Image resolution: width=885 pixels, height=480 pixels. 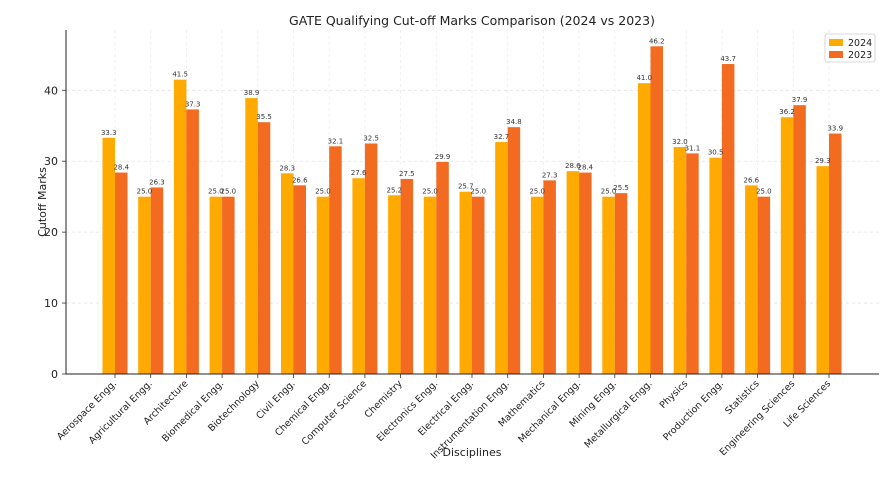 I want to click on legend-swatch-2024, so click(x=836, y=42).